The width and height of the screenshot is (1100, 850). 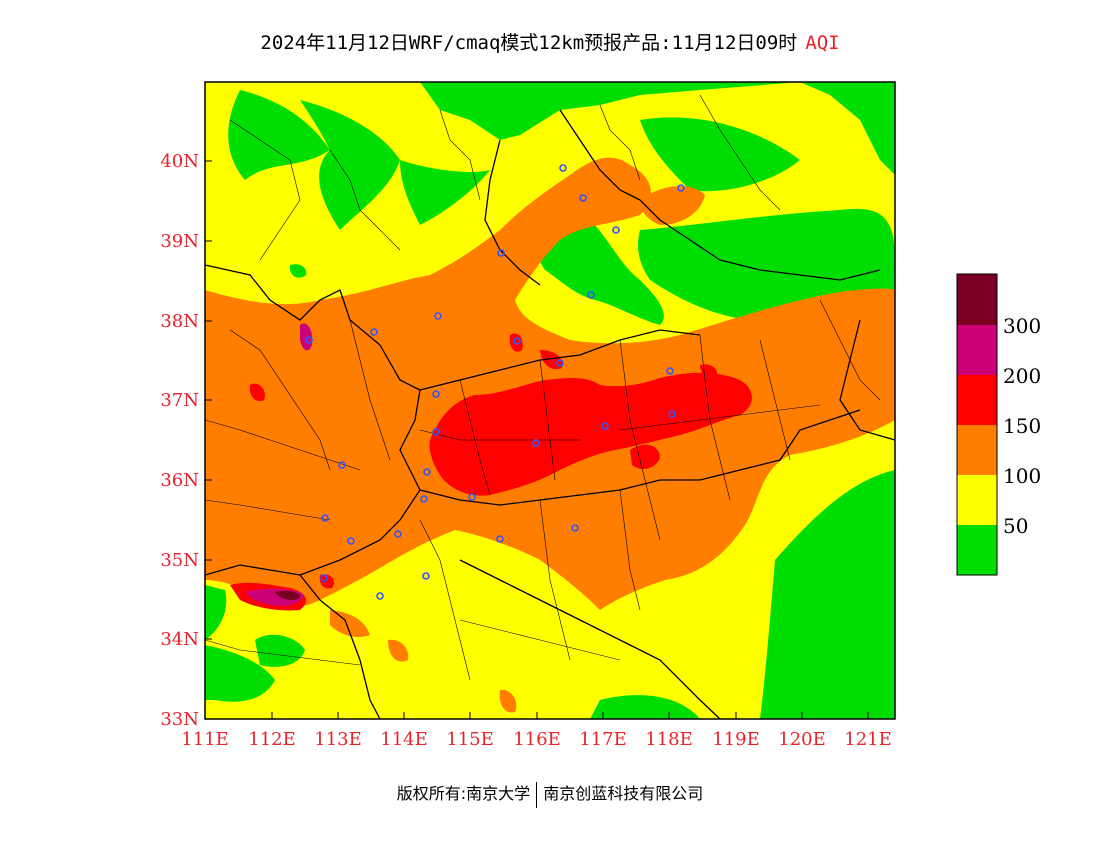 I want to click on footer-divider, so click(x=537, y=794).